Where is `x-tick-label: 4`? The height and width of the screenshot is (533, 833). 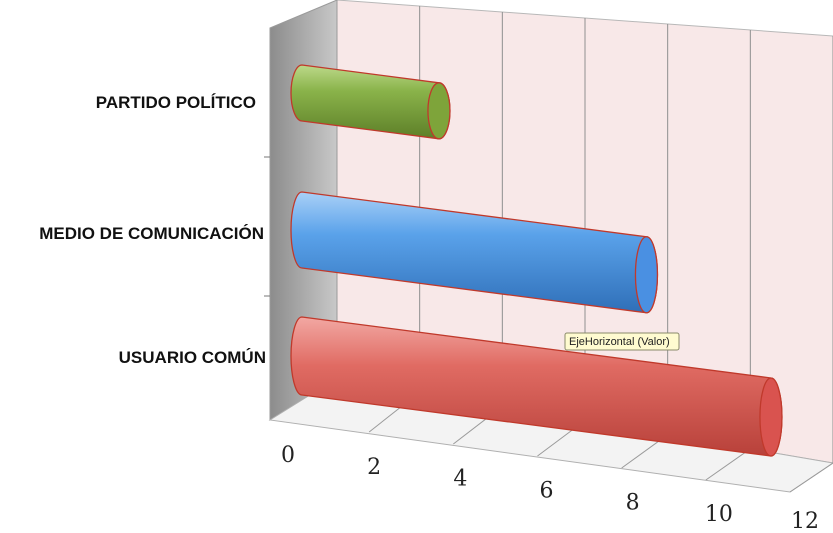
x-tick-label: 4 is located at coordinates (460, 479).